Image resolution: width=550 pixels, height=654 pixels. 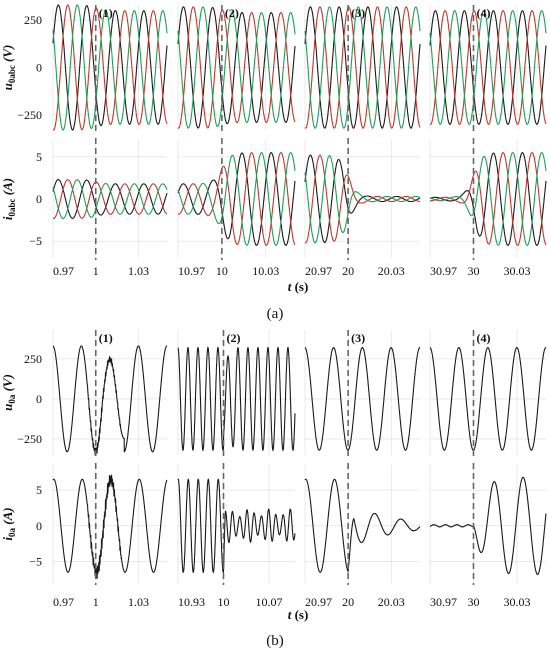 I want to click on y-axis-label-b-1: i0a (A), so click(x=8, y=523).